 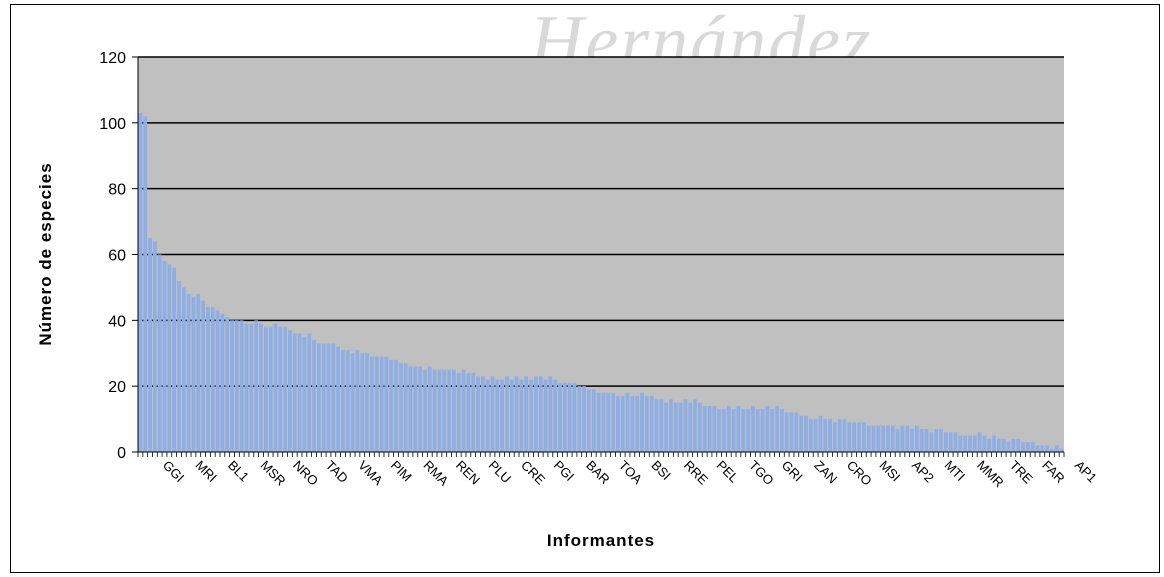 I want to click on x-category-label: GRI, so click(x=792, y=471).